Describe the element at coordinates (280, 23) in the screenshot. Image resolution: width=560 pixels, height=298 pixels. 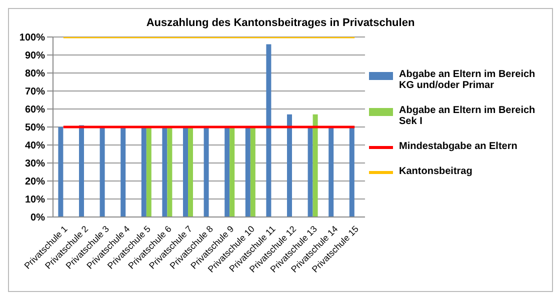
I see `chart-title: Auszahlung des Kantonsbeitrages in Privatschulen` at that location.